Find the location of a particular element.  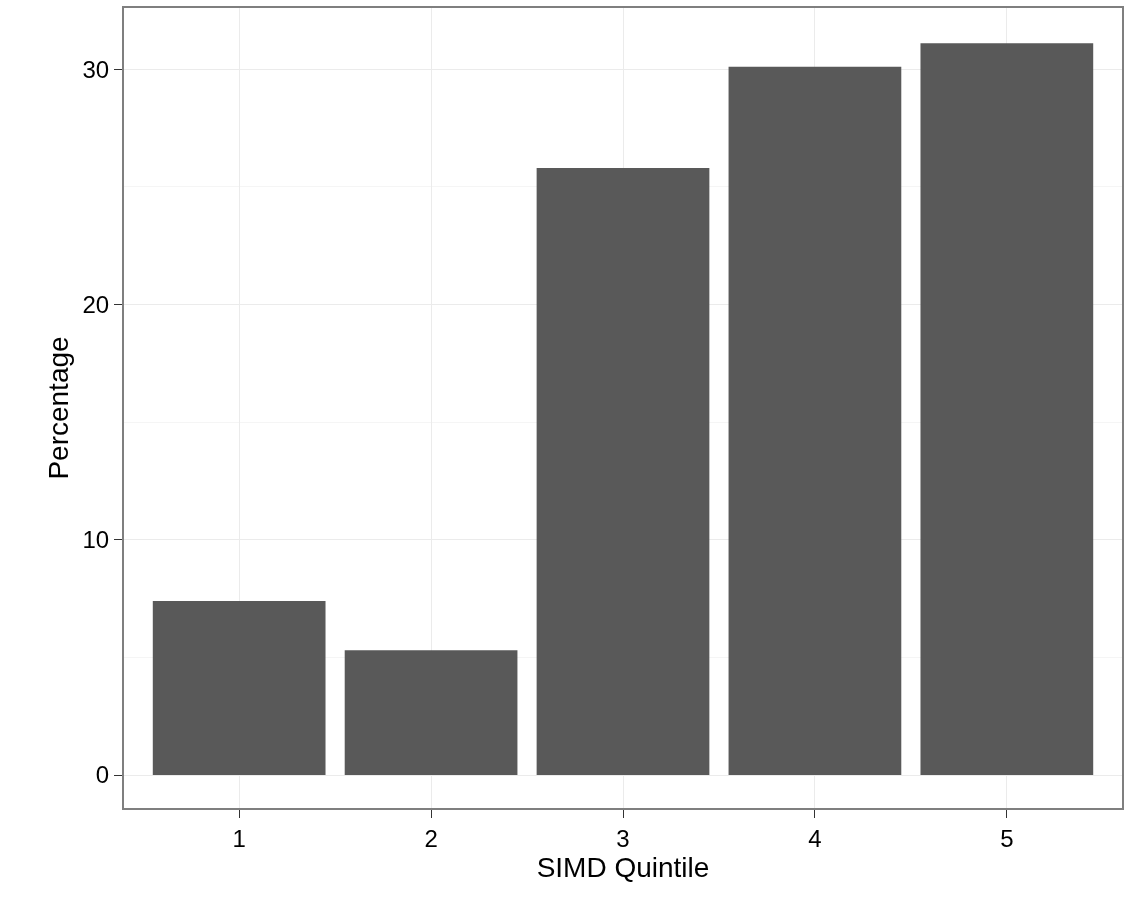

x-tick-label: 2 is located at coordinates (431, 838).